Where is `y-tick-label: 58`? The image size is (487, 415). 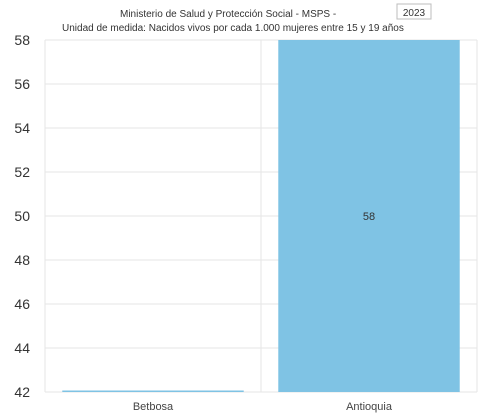 y-tick-label: 58 is located at coordinates (22, 40).